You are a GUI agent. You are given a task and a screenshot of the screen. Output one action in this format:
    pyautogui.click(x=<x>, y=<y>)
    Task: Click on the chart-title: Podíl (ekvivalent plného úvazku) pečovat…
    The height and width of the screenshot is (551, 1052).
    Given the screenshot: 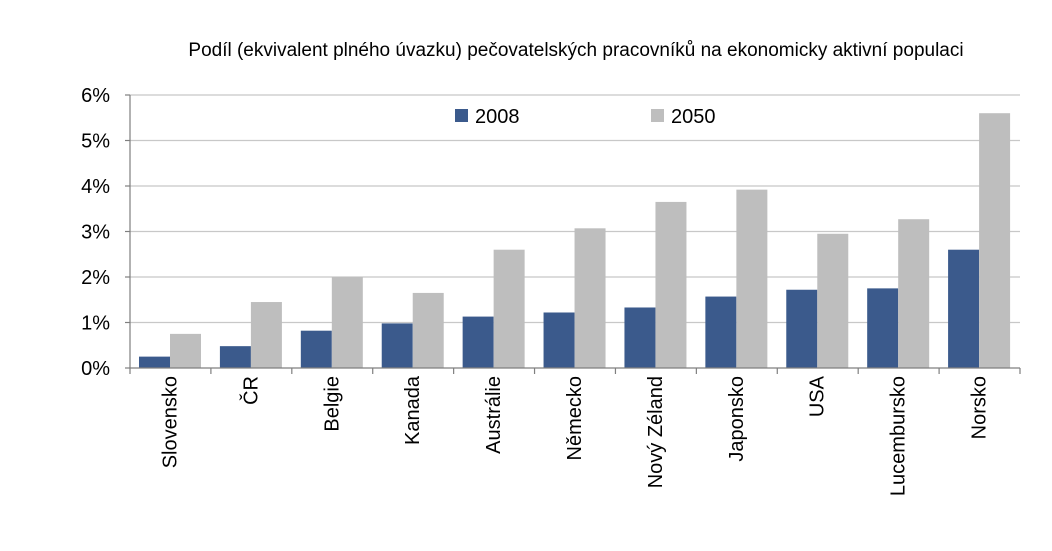 What is the action you would take?
    pyautogui.click(x=575, y=50)
    